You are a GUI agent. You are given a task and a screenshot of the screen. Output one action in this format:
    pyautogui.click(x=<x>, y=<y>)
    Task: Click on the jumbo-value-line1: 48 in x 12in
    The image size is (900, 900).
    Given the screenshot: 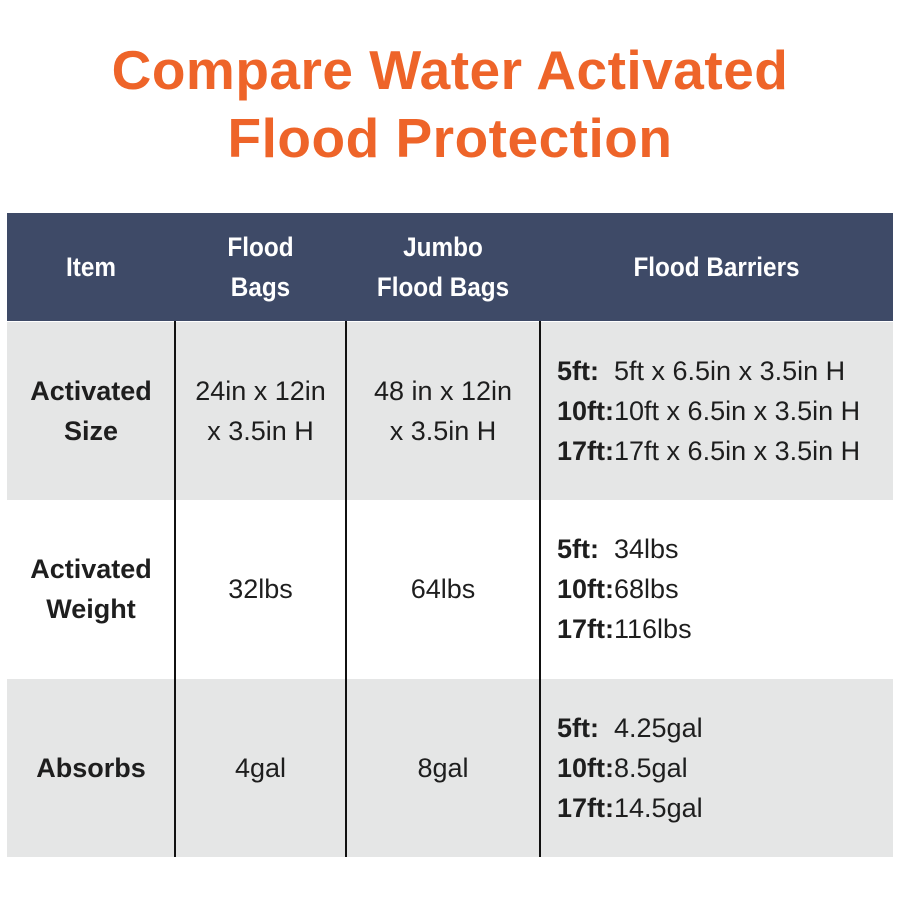 What is the action you would take?
    pyautogui.click(x=443, y=391)
    